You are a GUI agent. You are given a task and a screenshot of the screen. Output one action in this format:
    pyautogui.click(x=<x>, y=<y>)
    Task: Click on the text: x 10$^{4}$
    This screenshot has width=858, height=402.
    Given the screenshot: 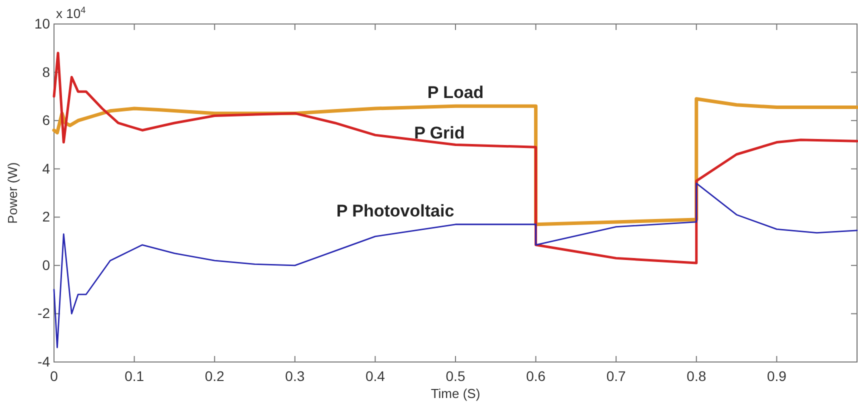 What is the action you would take?
    pyautogui.click(x=71, y=13)
    